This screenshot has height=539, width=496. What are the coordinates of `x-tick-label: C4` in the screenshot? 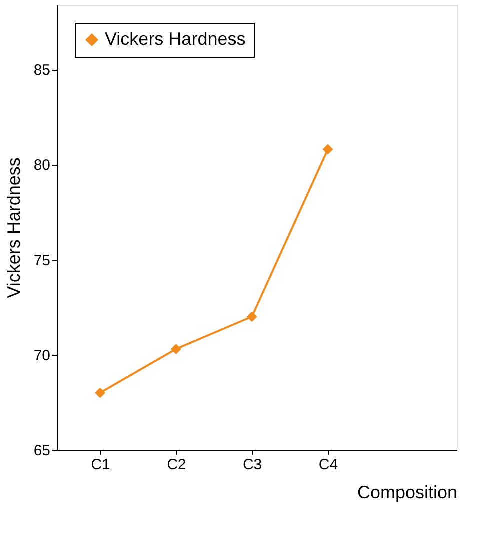 It's located at (328, 465).